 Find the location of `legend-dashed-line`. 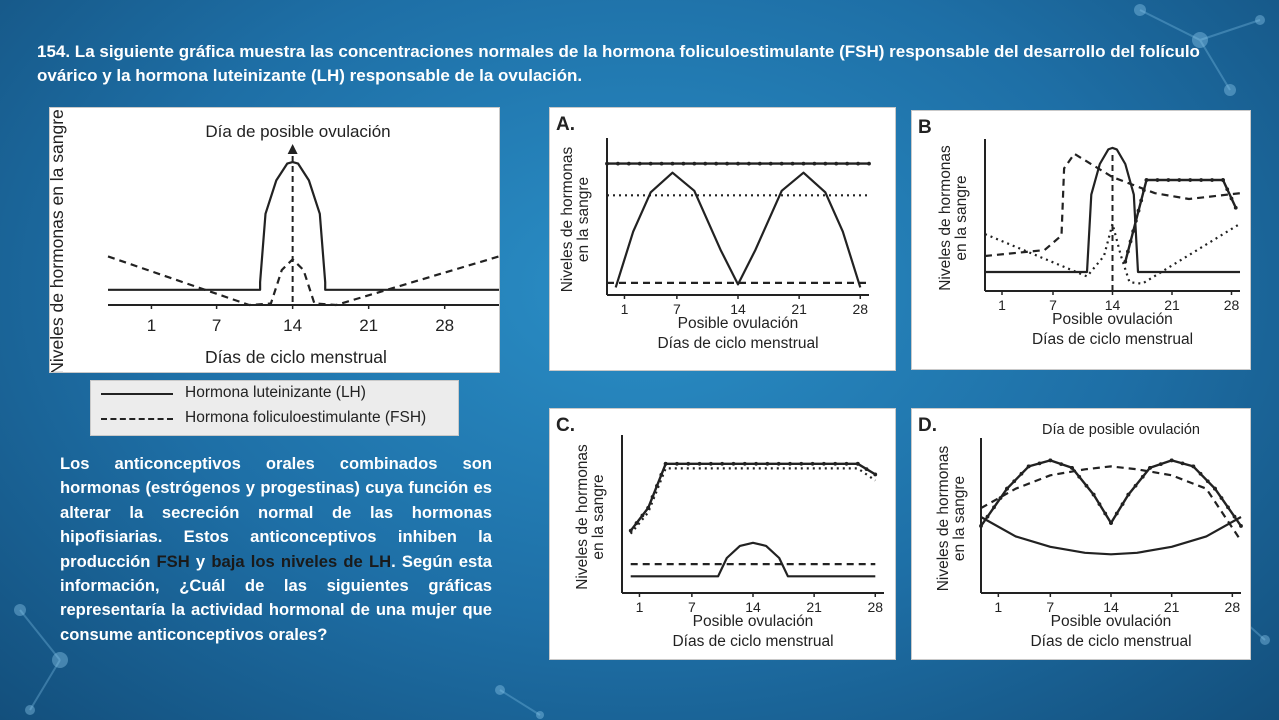

legend-dashed-line is located at coordinates (137, 419).